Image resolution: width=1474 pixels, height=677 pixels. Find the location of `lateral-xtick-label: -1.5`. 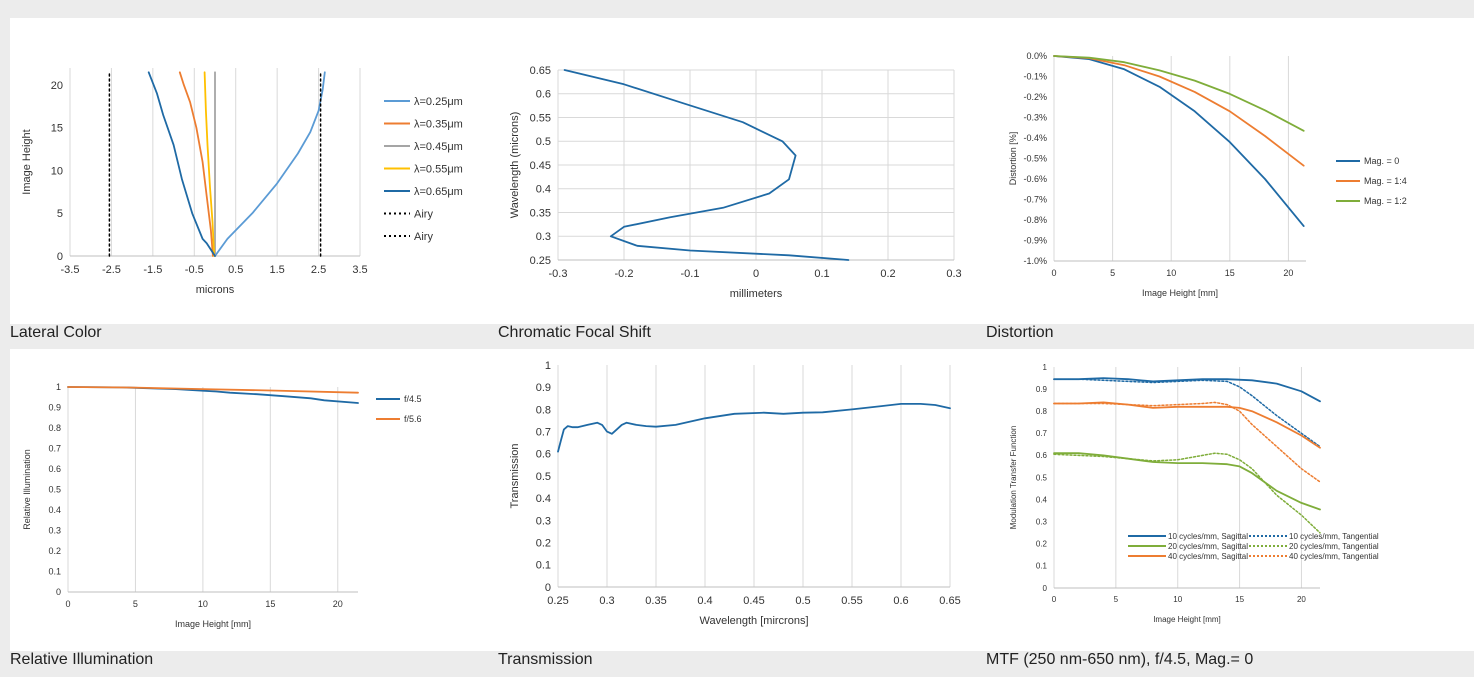

lateral-xtick-label: -1.5 is located at coordinates (152, 270).